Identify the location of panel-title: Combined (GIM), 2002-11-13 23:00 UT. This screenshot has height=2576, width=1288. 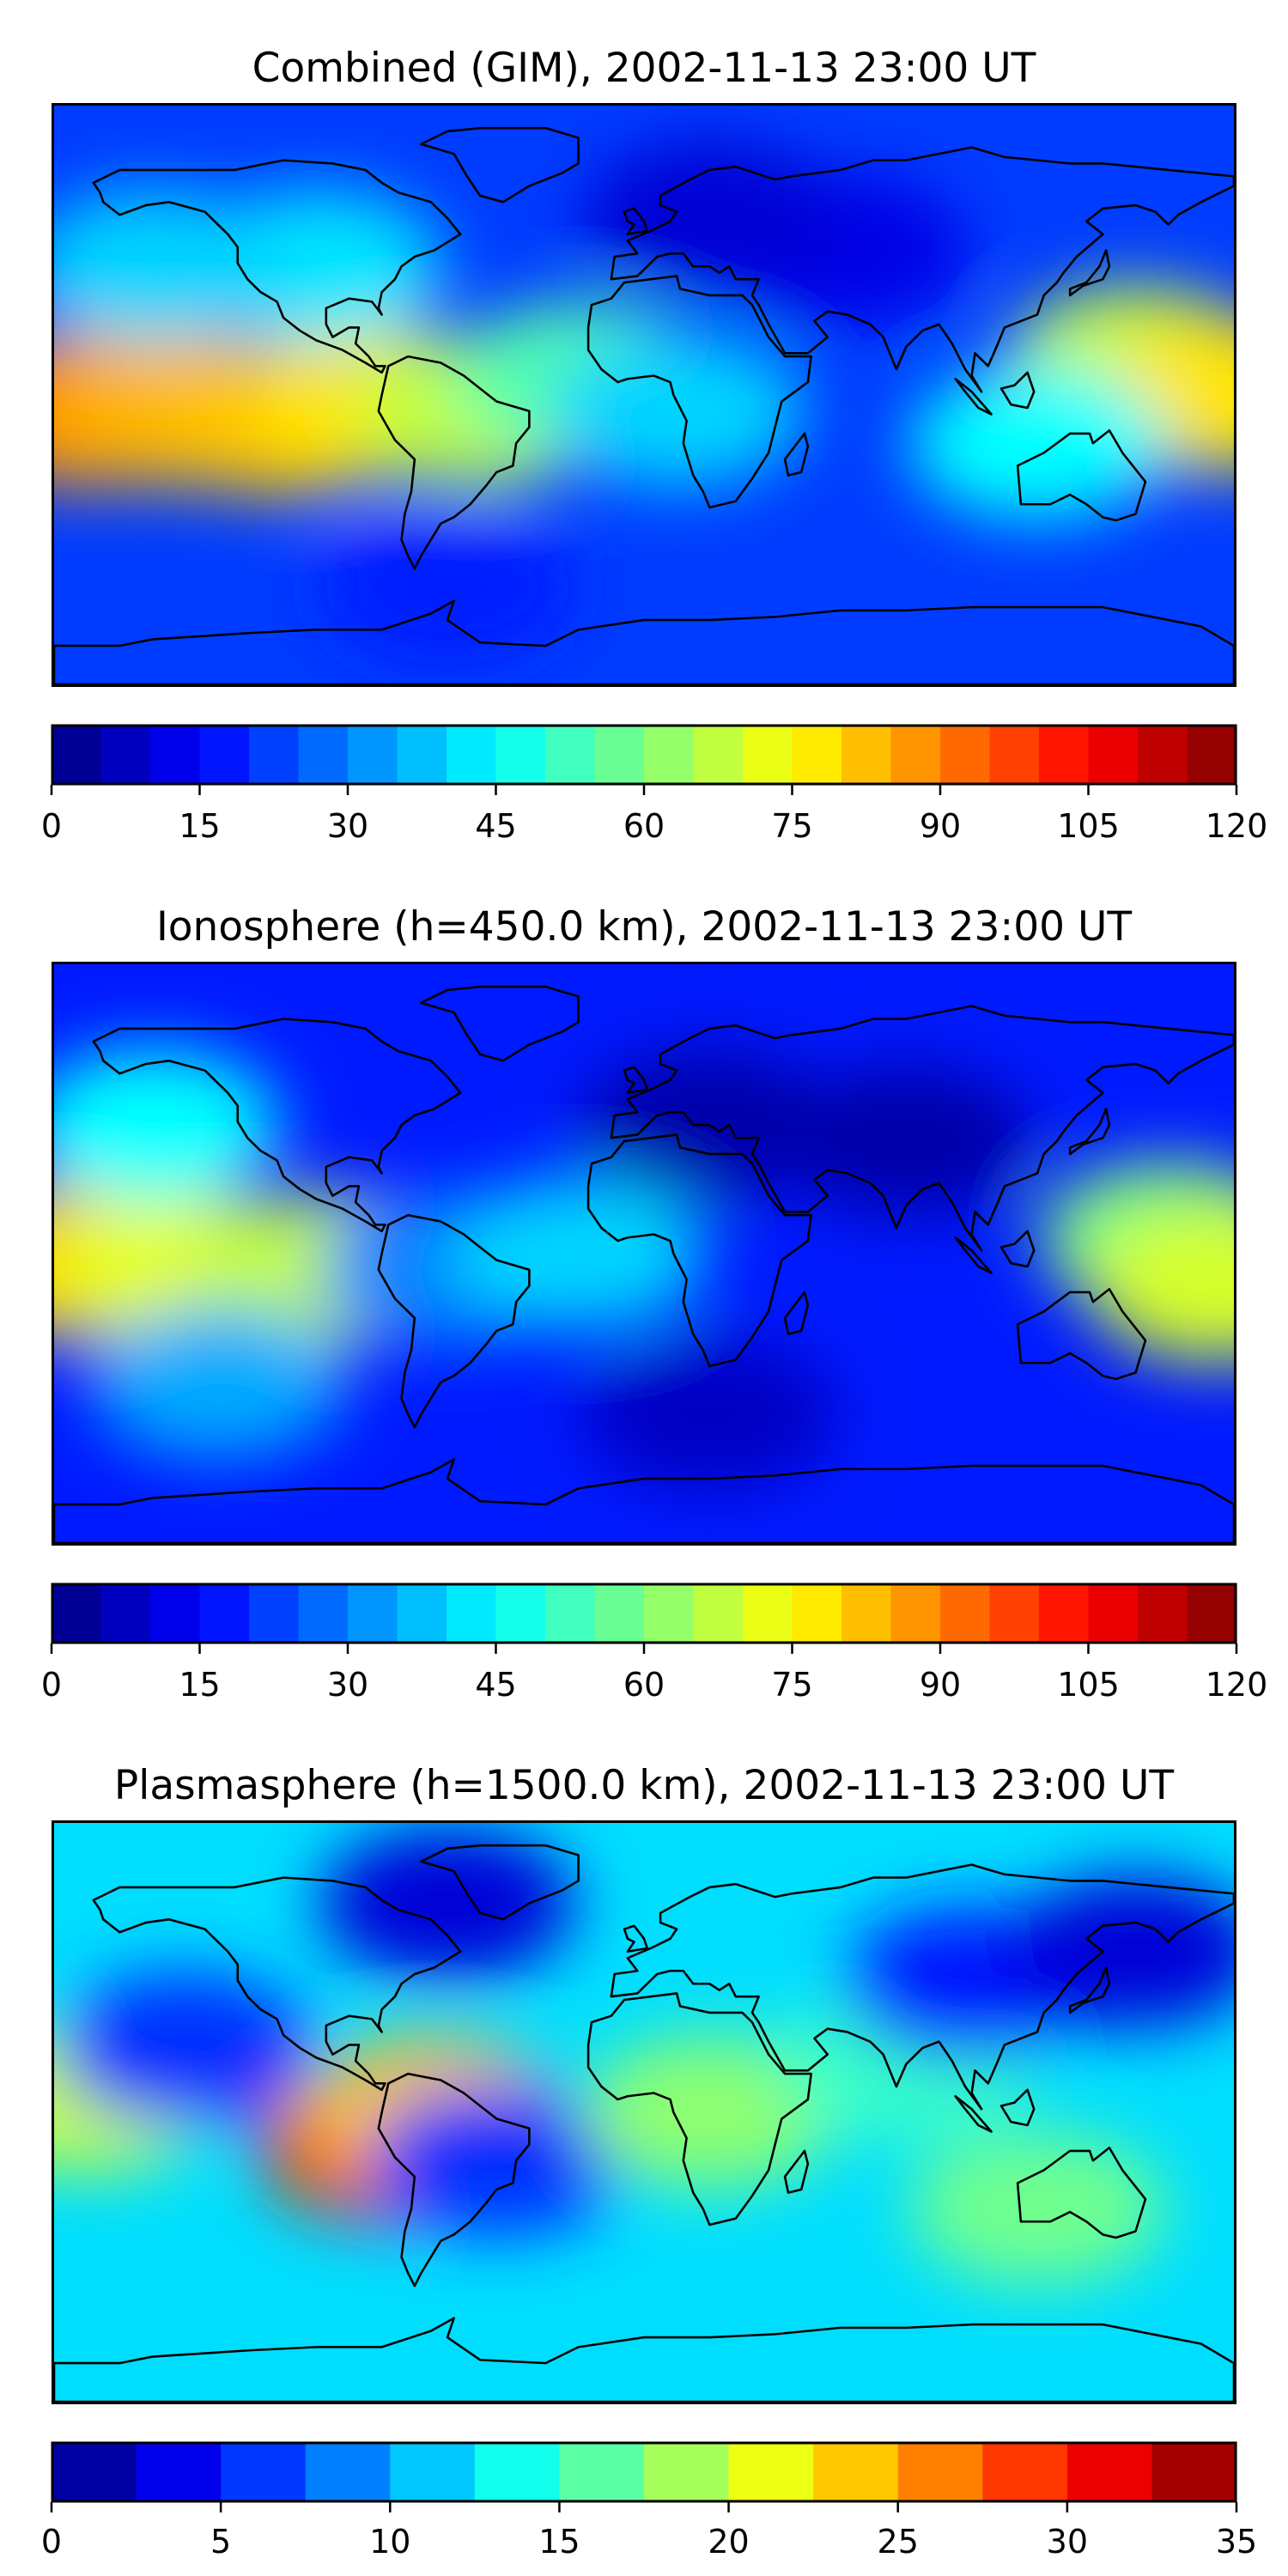
(644, 69).